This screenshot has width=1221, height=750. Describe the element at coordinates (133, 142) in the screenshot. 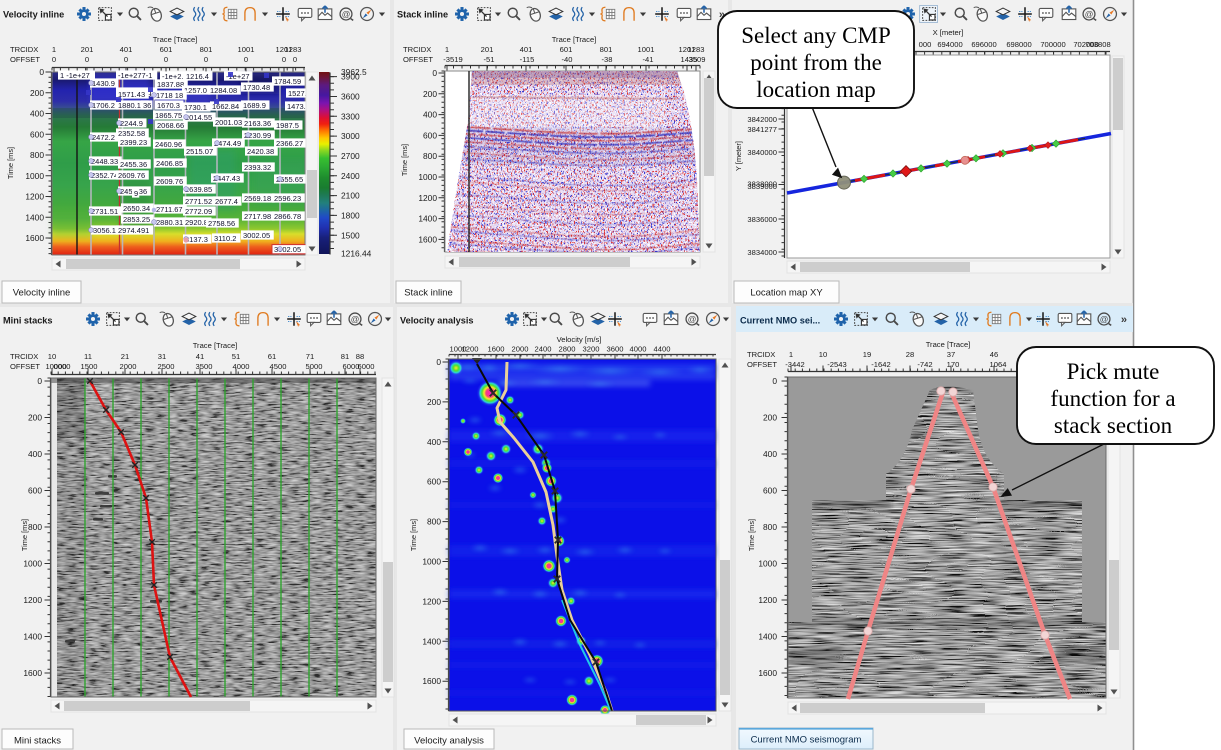

I see `svg-text: 2399.23` at that location.